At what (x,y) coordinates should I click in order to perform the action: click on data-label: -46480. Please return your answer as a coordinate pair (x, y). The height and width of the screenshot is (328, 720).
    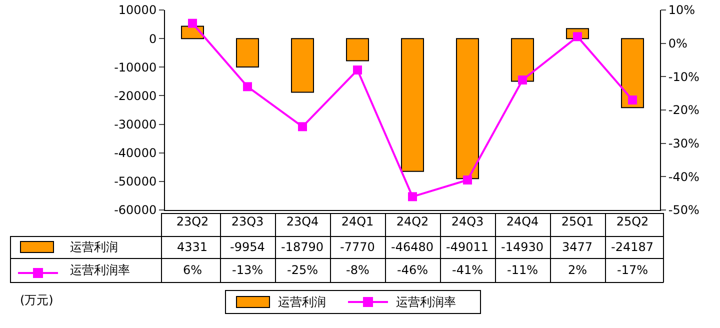
    Looking at the image, I should click on (412, 247).